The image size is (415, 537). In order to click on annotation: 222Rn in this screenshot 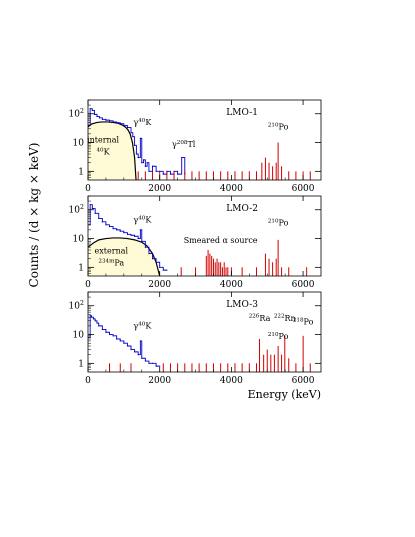, I will do `click(285, 318)`.